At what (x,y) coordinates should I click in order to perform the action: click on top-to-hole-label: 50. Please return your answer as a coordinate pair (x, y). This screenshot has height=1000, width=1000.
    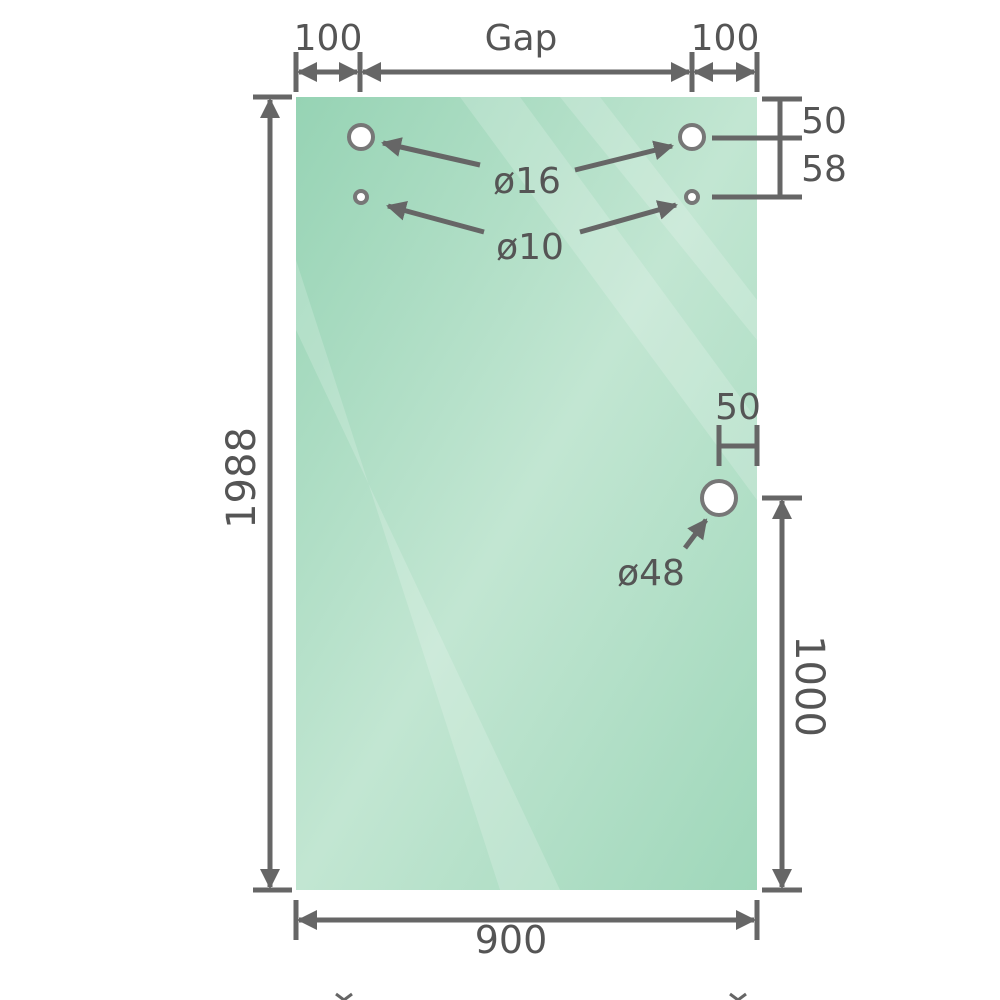
    Looking at the image, I should click on (824, 121).